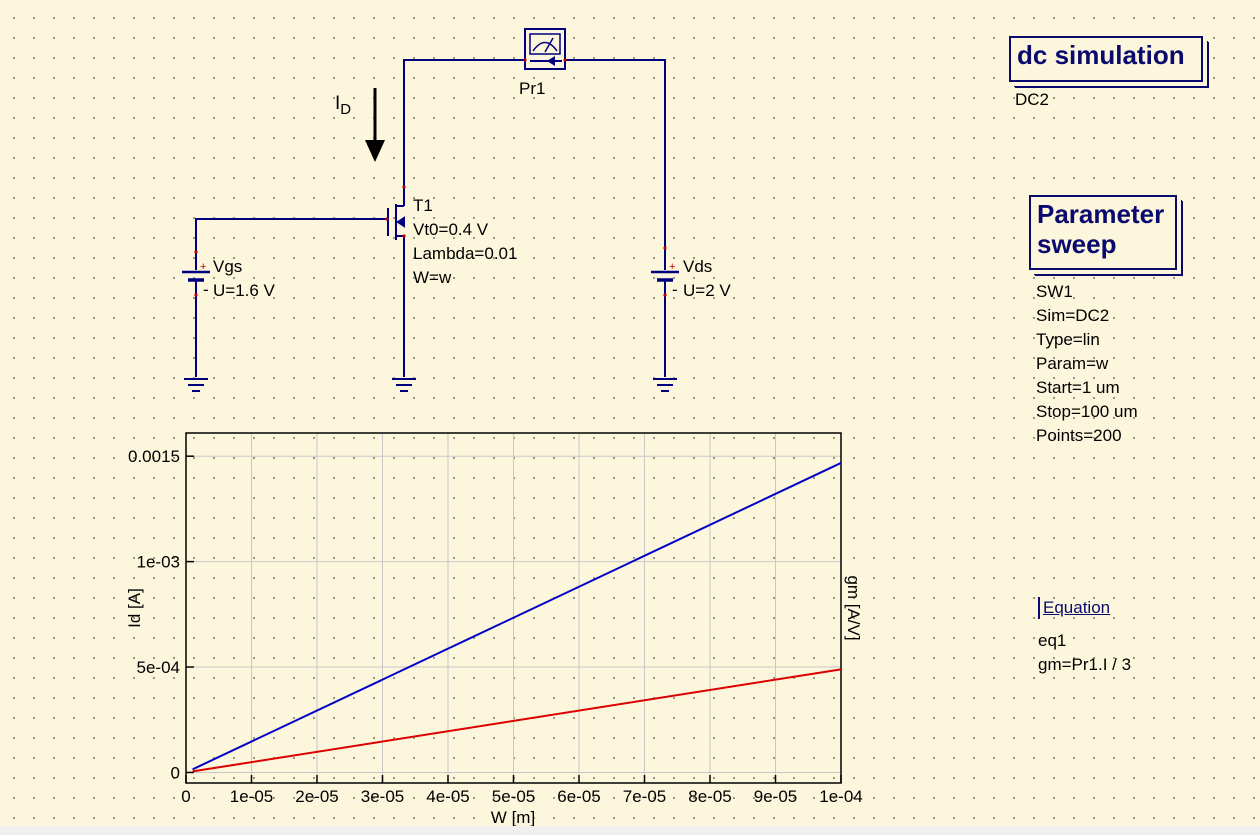  What do you see at coordinates (1074, 608) in the screenshot?
I see `equation-title: Equation` at bounding box center [1074, 608].